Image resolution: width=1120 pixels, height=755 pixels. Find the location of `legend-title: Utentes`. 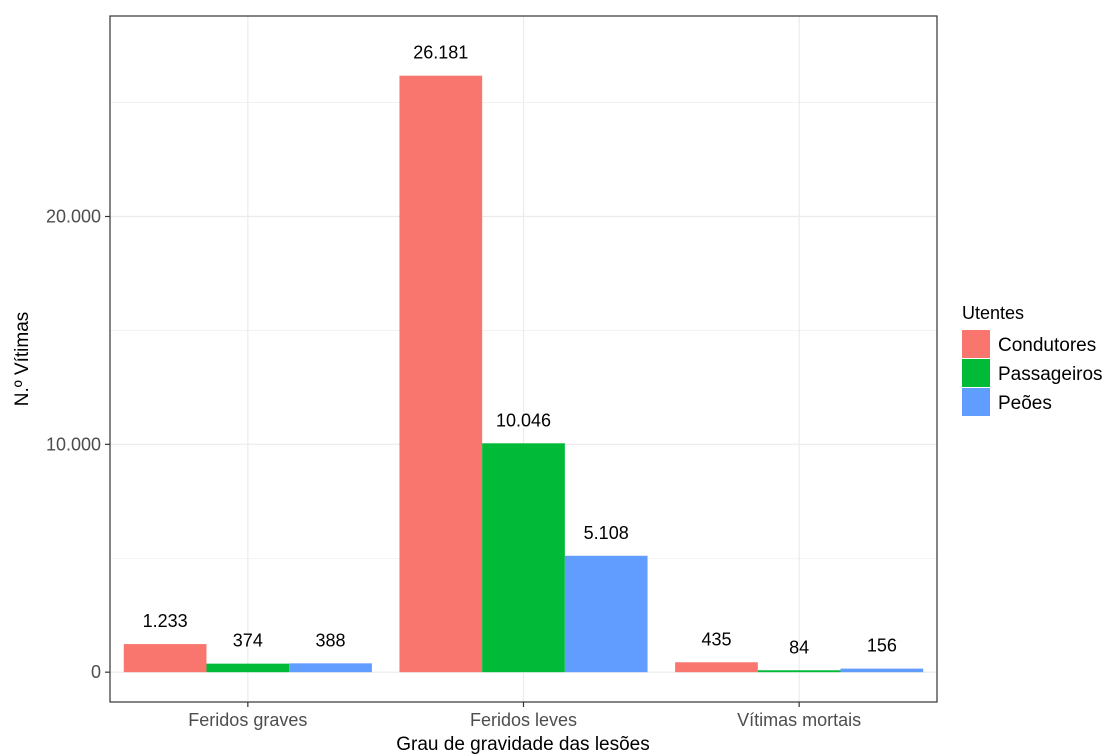

legend-title: Utentes is located at coordinates (993, 313).